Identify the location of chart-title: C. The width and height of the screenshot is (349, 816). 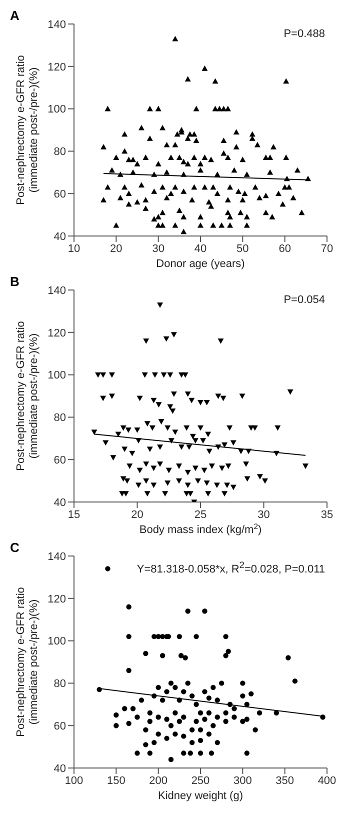
(15, 547).